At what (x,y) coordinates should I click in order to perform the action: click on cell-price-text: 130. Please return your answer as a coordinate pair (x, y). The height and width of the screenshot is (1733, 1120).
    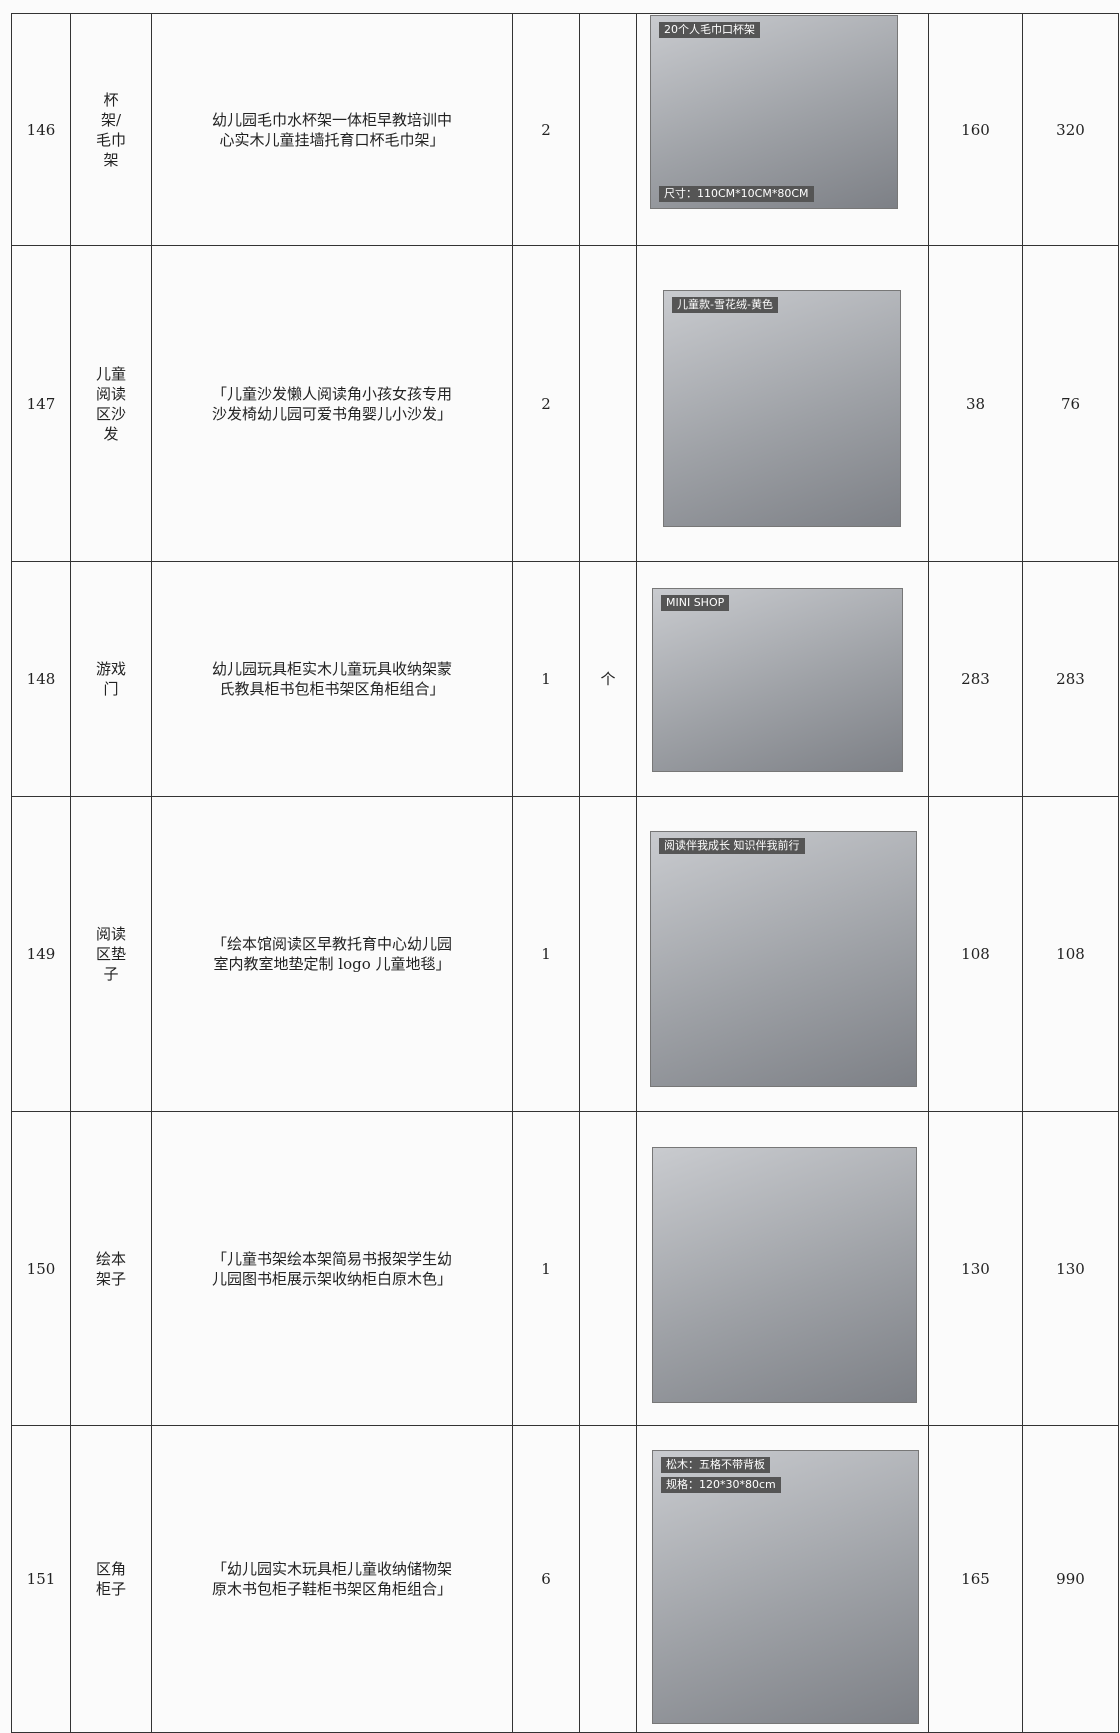
    Looking at the image, I should click on (975, 1268).